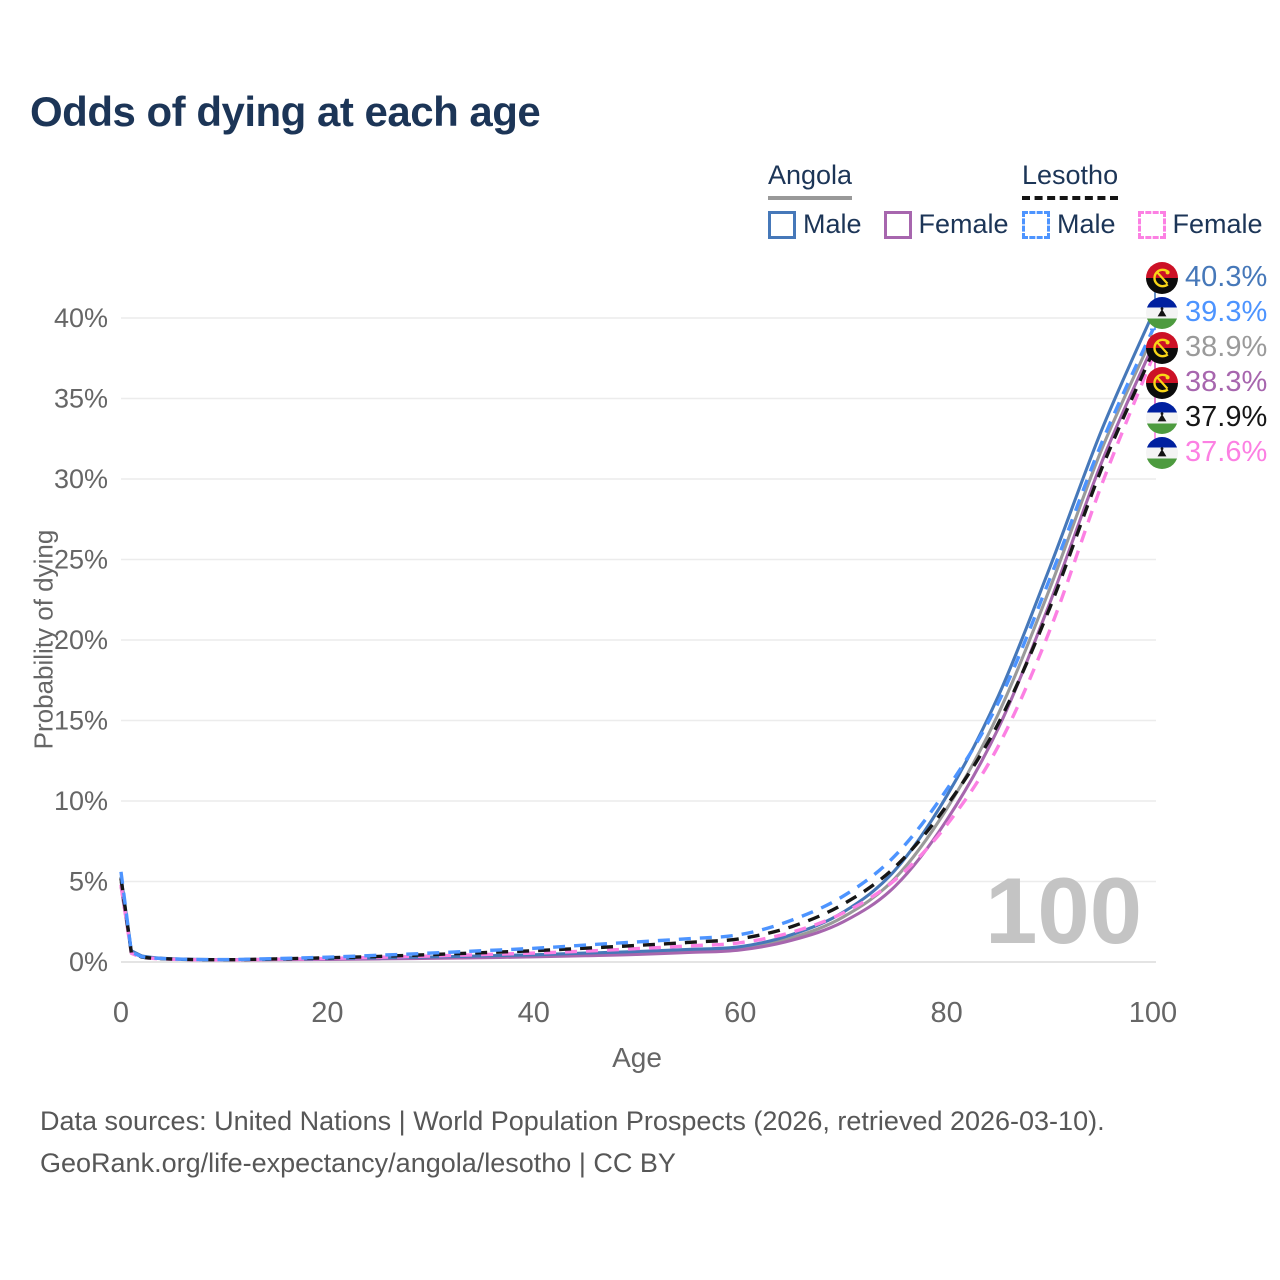  I want to click on x-tick-label: 20, so click(327, 1013).